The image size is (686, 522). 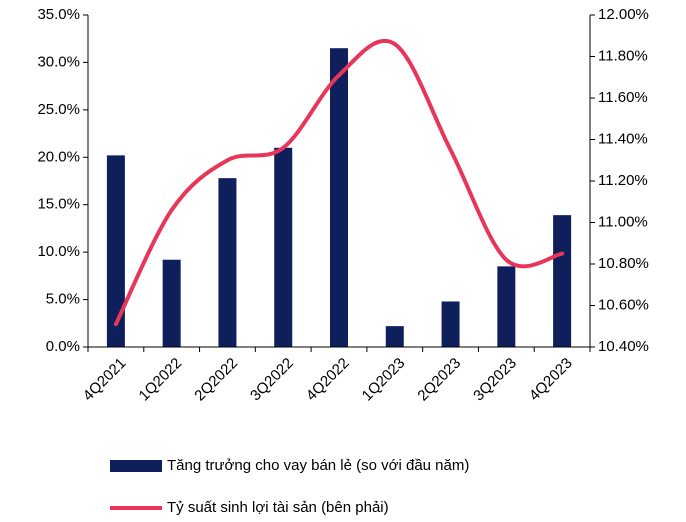 I want to click on y2-tick-label: 11.80%, so click(x=623, y=55).